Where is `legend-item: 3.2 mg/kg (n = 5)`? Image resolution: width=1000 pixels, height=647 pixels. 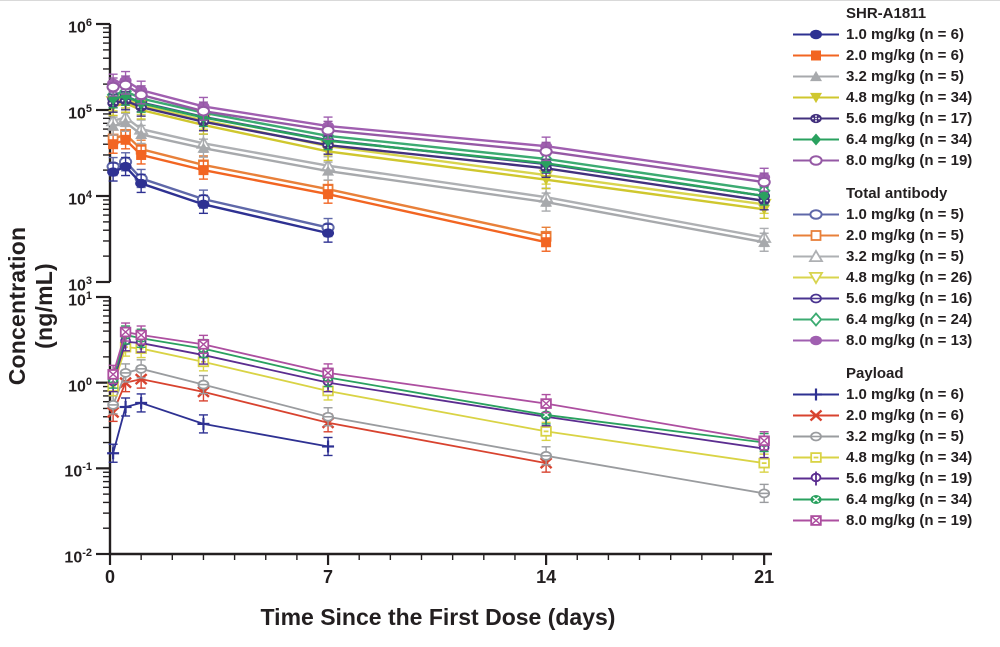 legend-item: 3.2 mg/kg (n = 5) is located at coordinates (895, 436).